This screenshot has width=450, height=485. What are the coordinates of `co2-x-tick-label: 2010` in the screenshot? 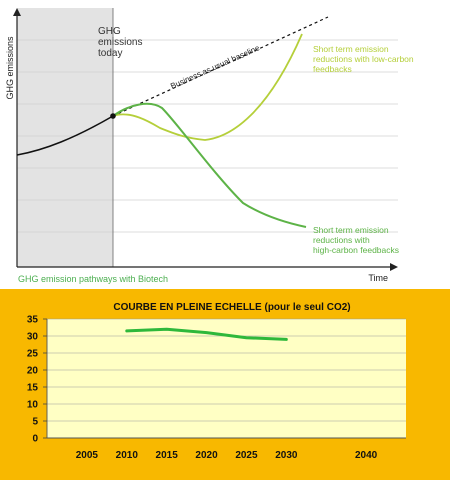 It's located at (127, 455).